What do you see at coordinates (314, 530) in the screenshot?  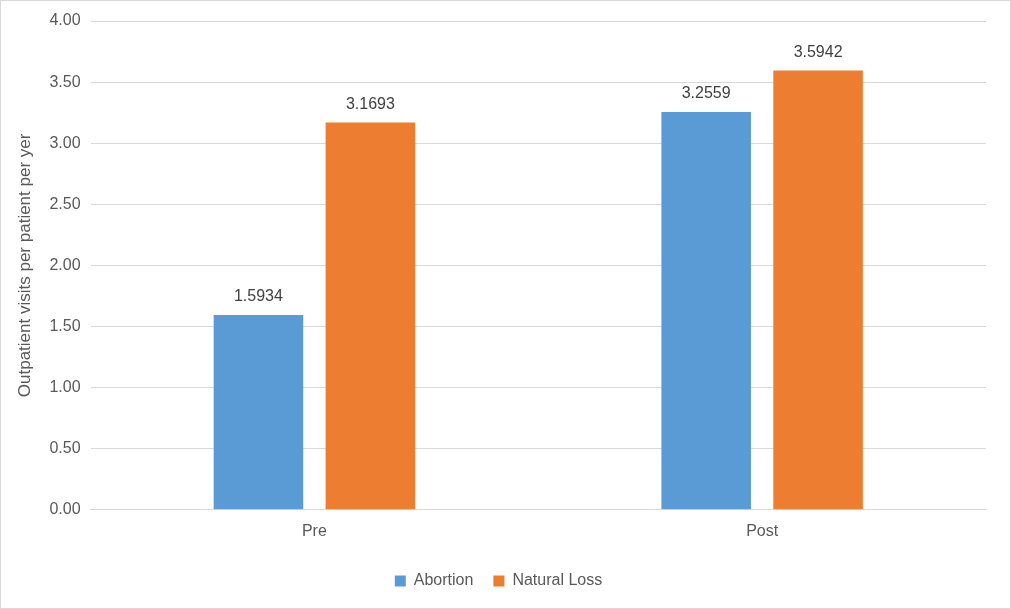 I see `x-tick-label: Pre` at bounding box center [314, 530].